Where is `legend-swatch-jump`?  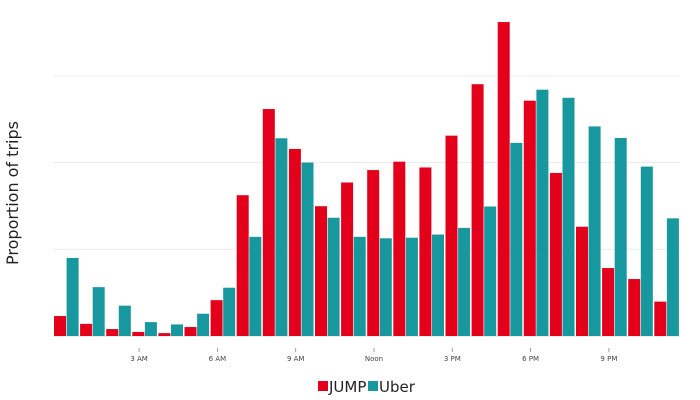 legend-swatch-jump is located at coordinates (323, 386).